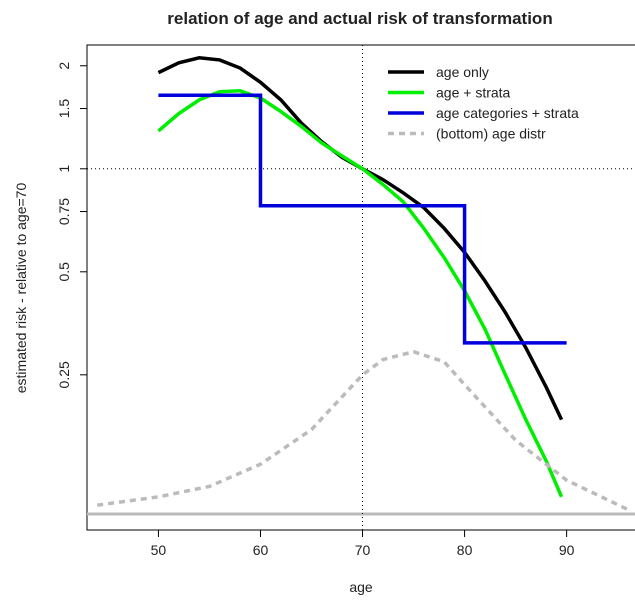  I want to click on legend-label: age categories + strata, so click(507, 113).